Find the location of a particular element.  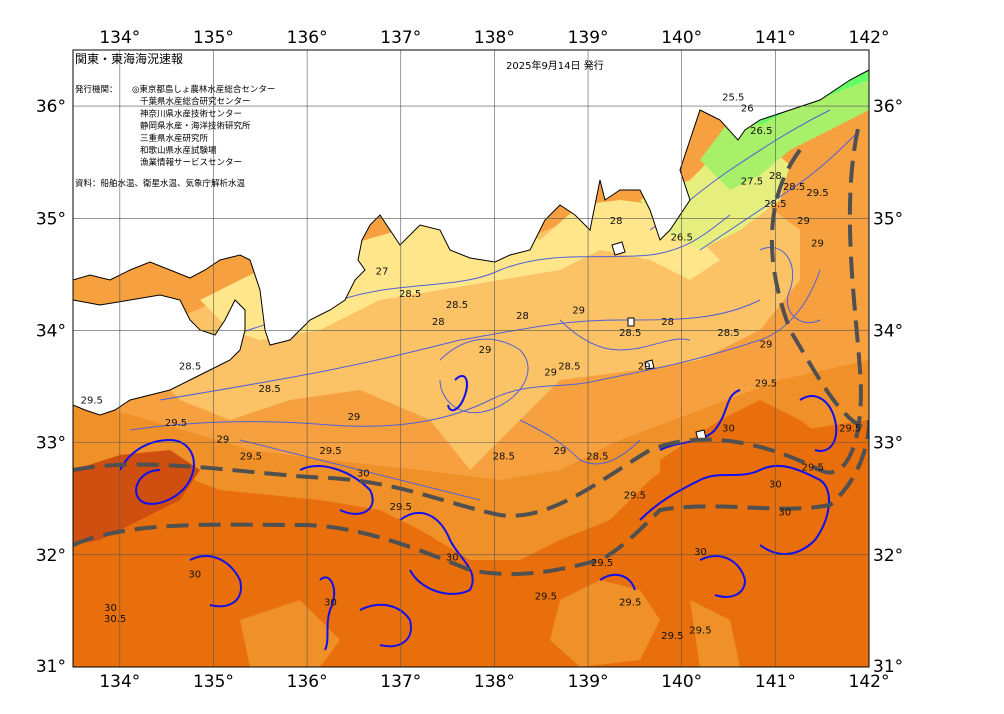

issuer-item: 三重県水産研究所 is located at coordinates (174, 138).